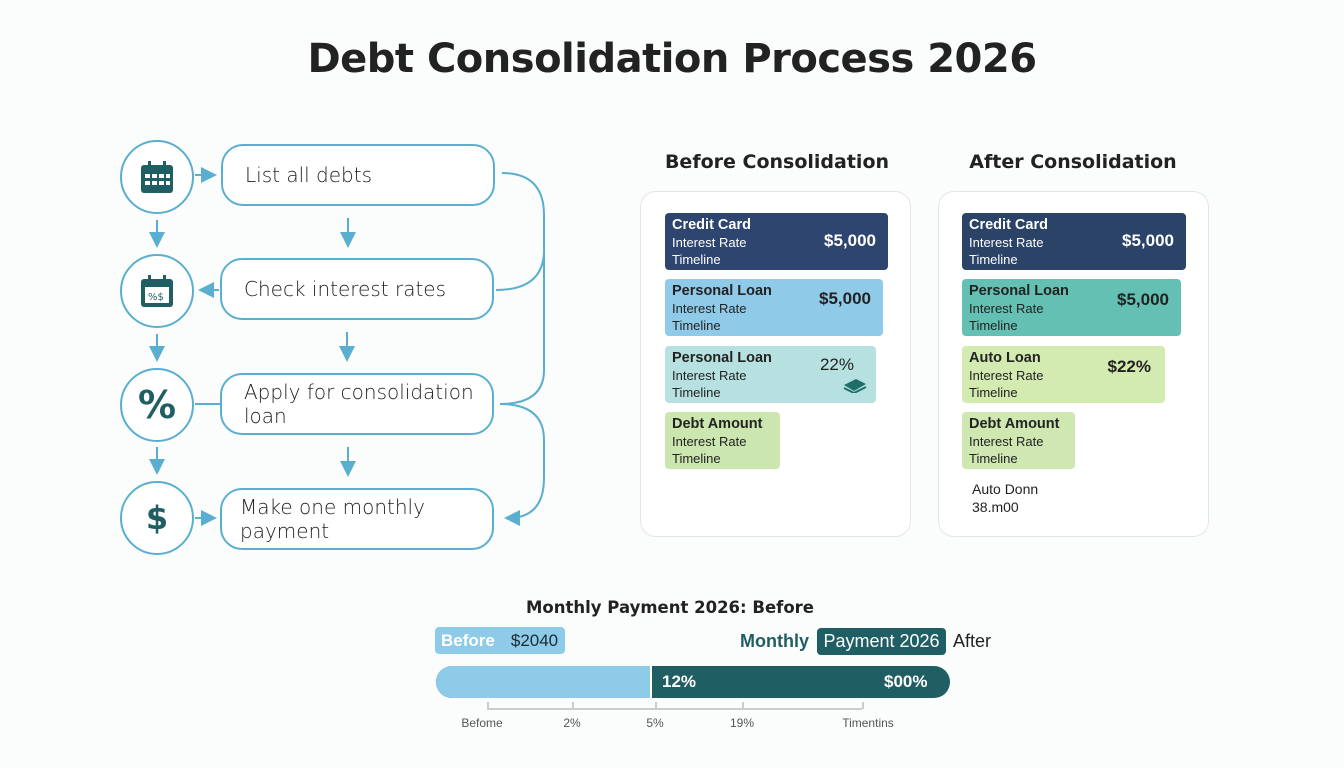  I want to click on step-monthly-payment: Make one monthly payment, so click(357, 519).